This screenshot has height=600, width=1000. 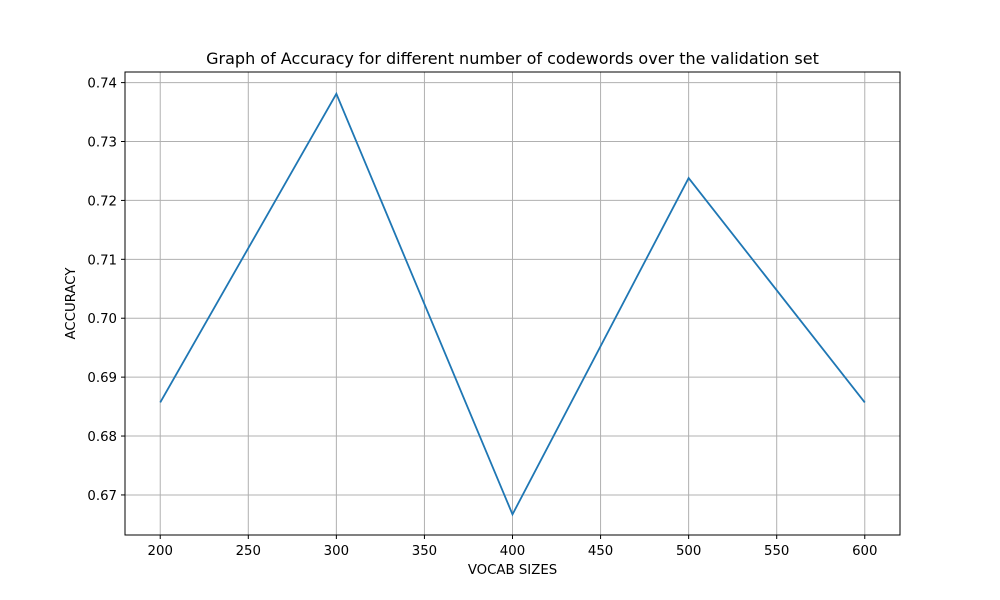 What do you see at coordinates (102, 201) in the screenshot?
I see `y-tick-label: 0.72` at bounding box center [102, 201].